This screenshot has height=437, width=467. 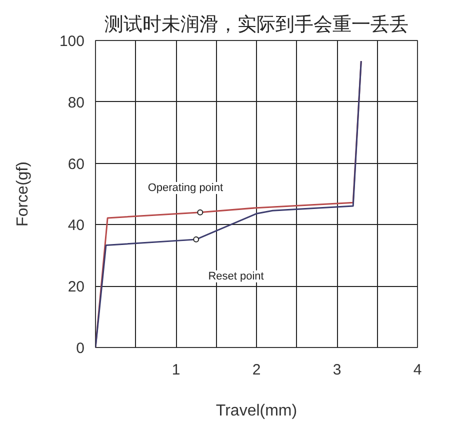 I want to click on y-tick-label: 40, so click(x=76, y=225).